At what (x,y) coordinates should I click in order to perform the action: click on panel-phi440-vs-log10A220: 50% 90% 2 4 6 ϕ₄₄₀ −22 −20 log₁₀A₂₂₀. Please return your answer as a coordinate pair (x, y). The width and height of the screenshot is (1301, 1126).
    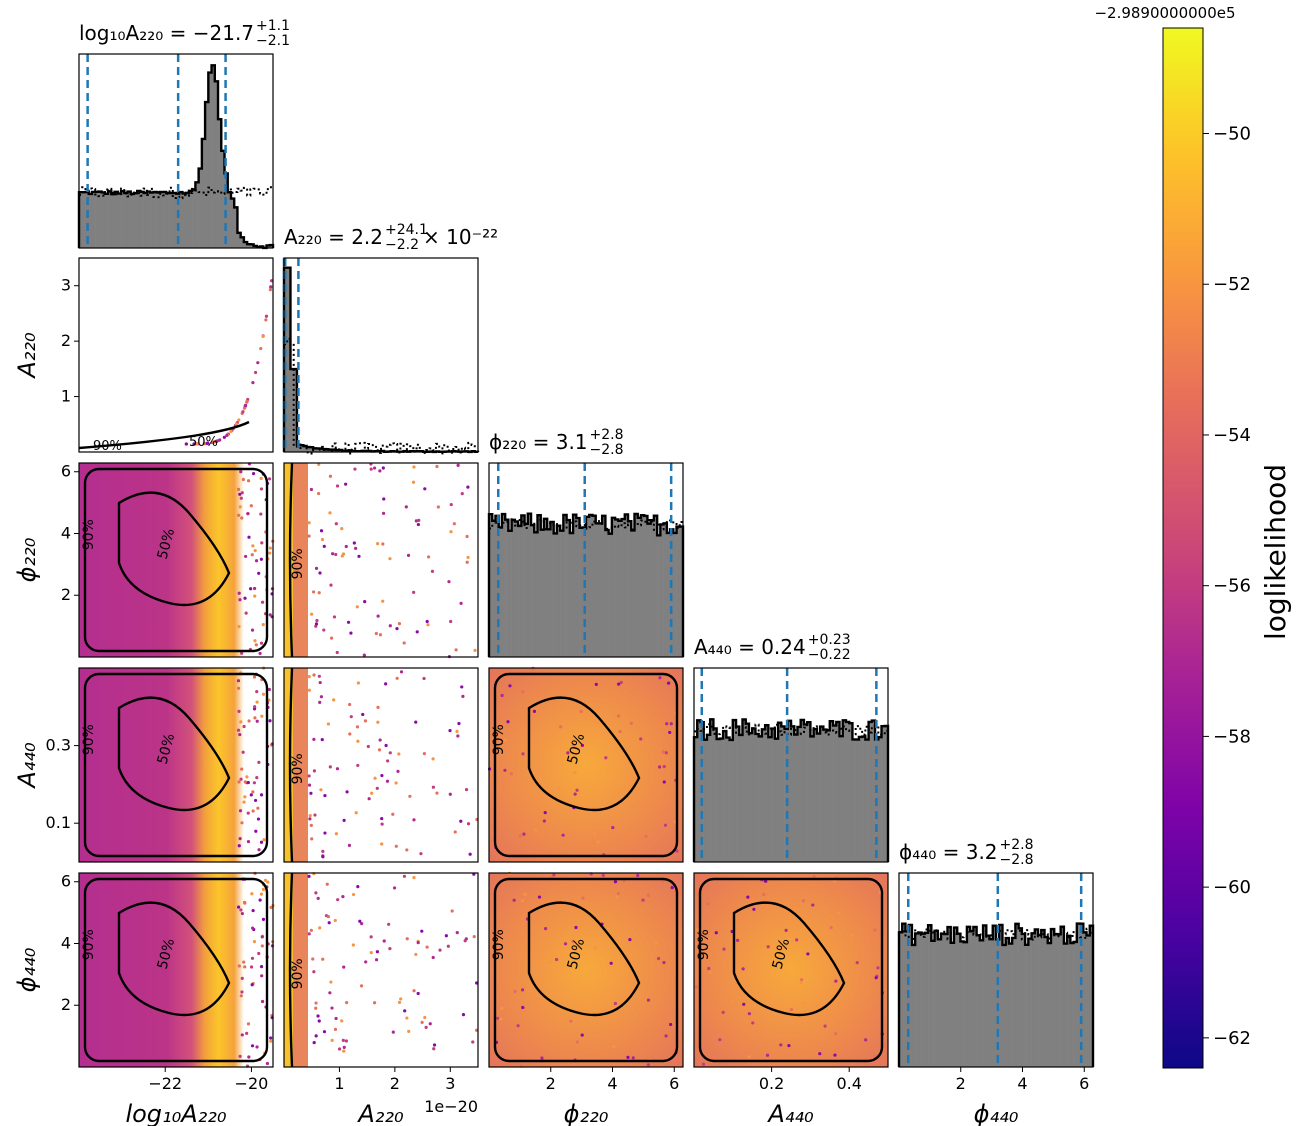
    Looking at the image, I should click on (144, 998).